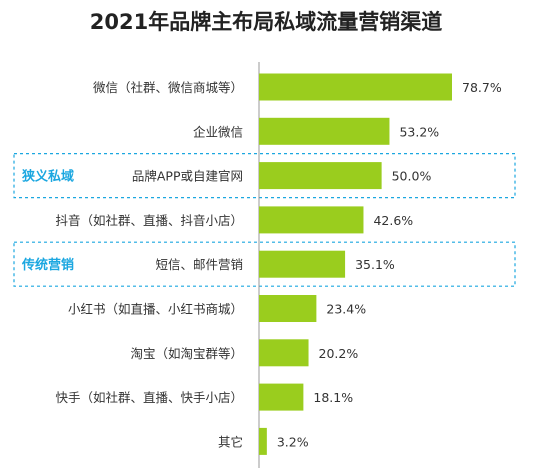  Describe the element at coordinates (482, 87) in the screenshot. I see `data-label: 78.7%` at that location.